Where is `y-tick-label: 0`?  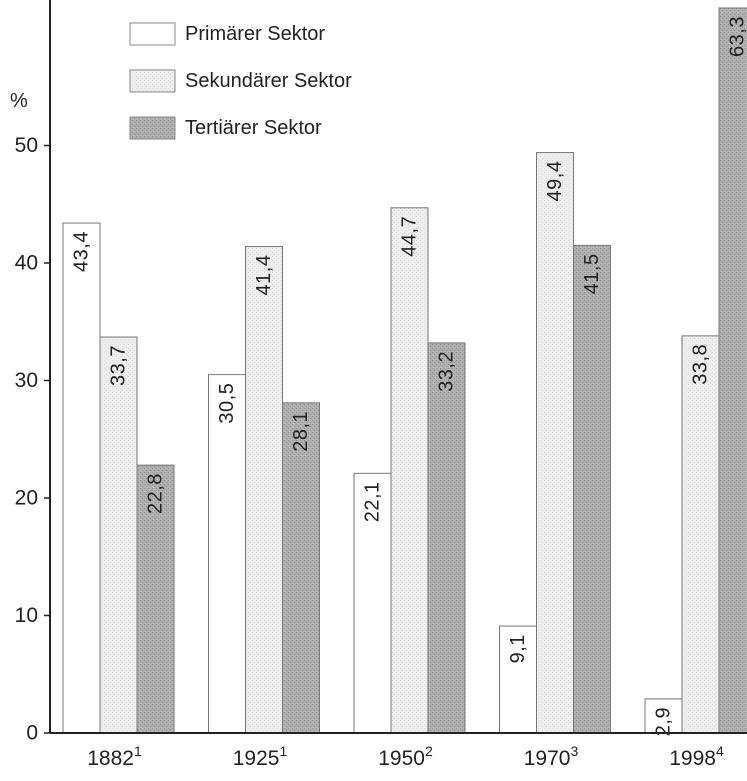 y-tick-label: 0 is located at coordinates (32, 733).